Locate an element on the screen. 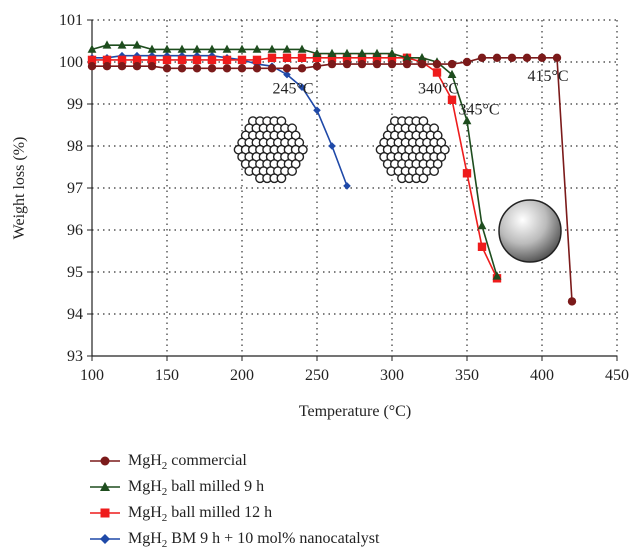 Image resolution: width=632 pixels, height=557 pixels. annotation-label: 345°C is located at coordinates (478, 110).